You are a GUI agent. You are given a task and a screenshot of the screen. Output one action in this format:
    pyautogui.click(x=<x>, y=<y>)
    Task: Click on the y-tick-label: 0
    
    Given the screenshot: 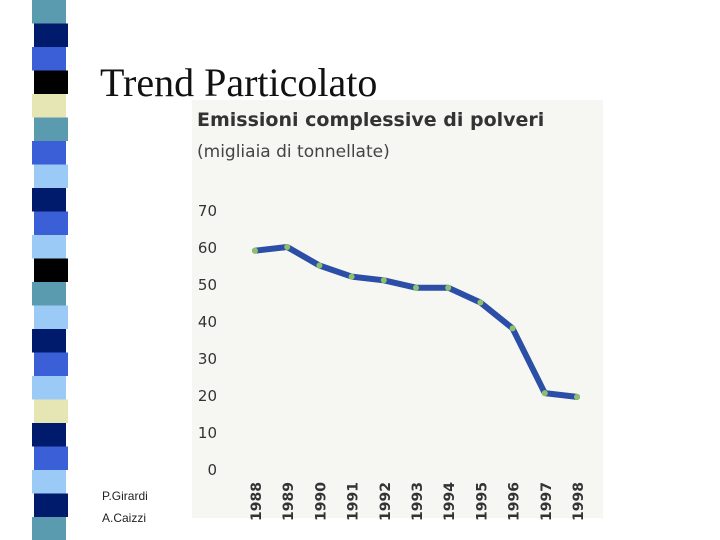 What is the action you would take?
    pyautogui.click(x=212, y=470)
    